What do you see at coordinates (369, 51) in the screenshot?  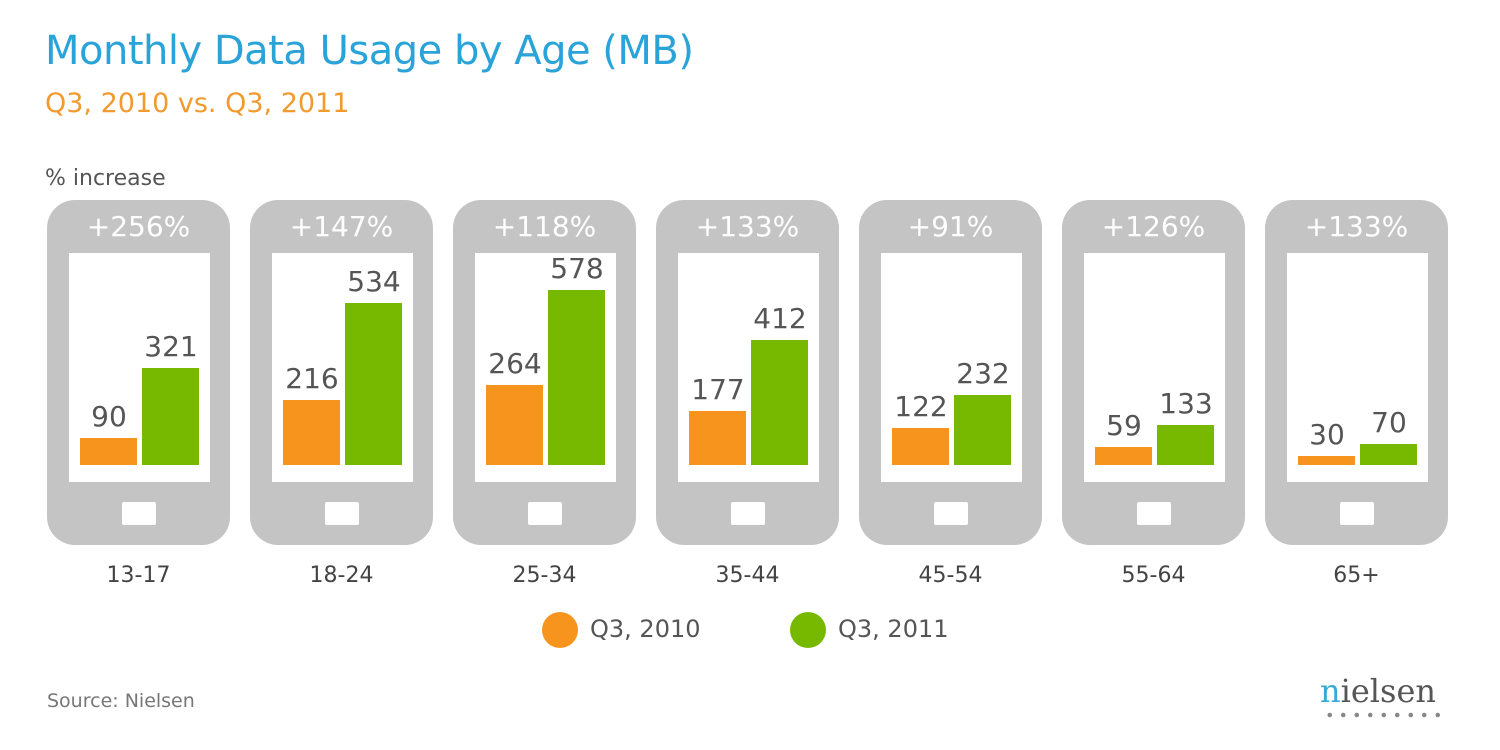 I see `chart-title: Monthly Data Usage by Age (MB)` at bounding box center [369, 51].